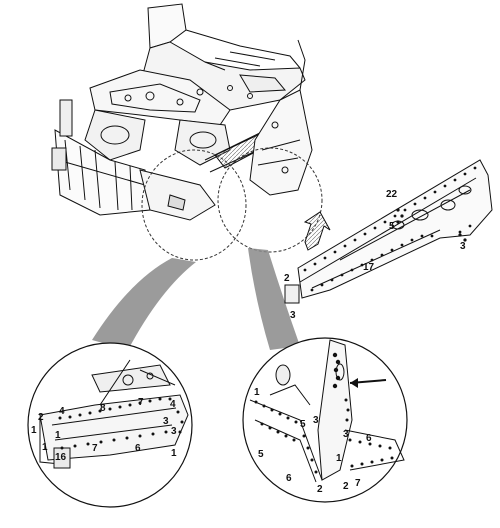  I want to click on left-detail-view, so click(110, 425).